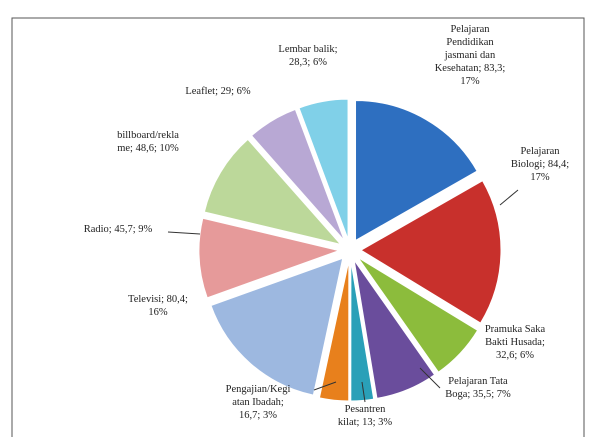  What do you see at coordinates (258, 415) in the screenshot?
I see `slice-label: 16,7; 3%` at bounding box center [258, 415].